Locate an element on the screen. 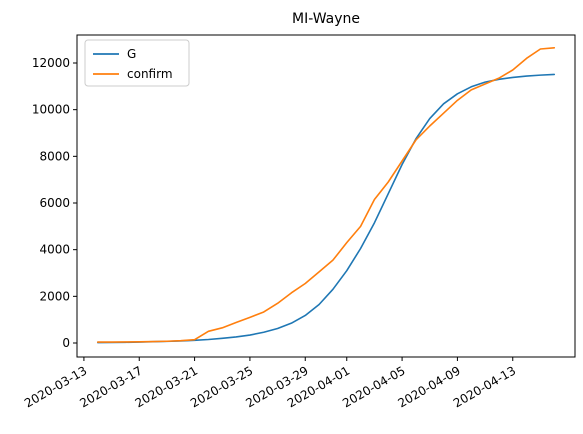 Image resolution: width=583 pixels, height=434 pixels. y-tick-label: 8000 is located at coordinates (54, 156).